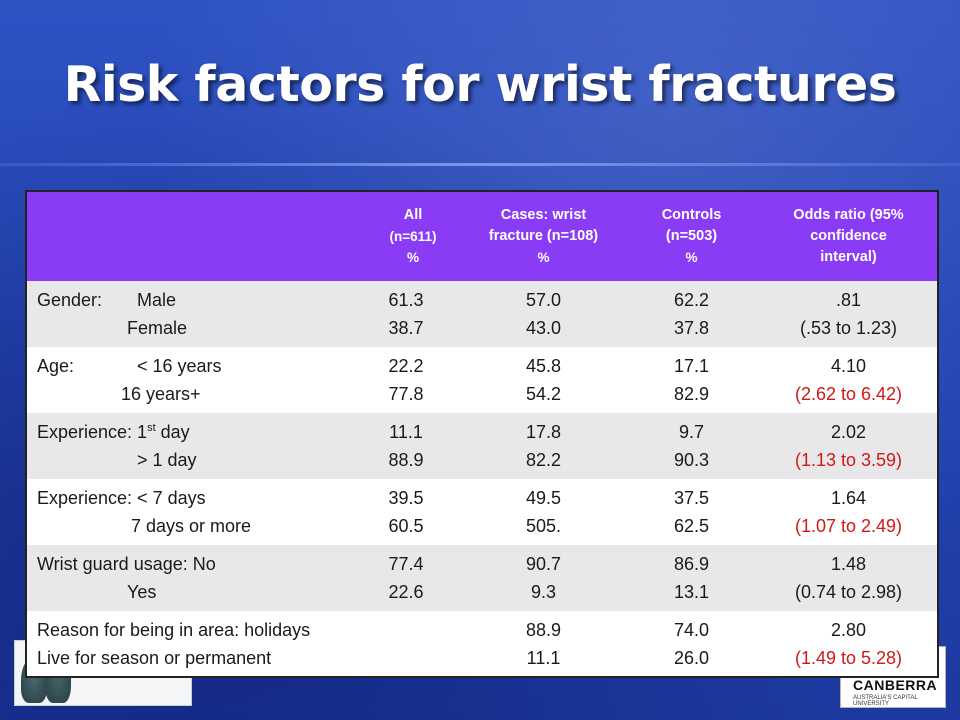 This screenshot has width=960, height=720. Describe the element at coordinates (194, 314) in the screenshot. I see `row-label: Gender: Male Female` at that location.